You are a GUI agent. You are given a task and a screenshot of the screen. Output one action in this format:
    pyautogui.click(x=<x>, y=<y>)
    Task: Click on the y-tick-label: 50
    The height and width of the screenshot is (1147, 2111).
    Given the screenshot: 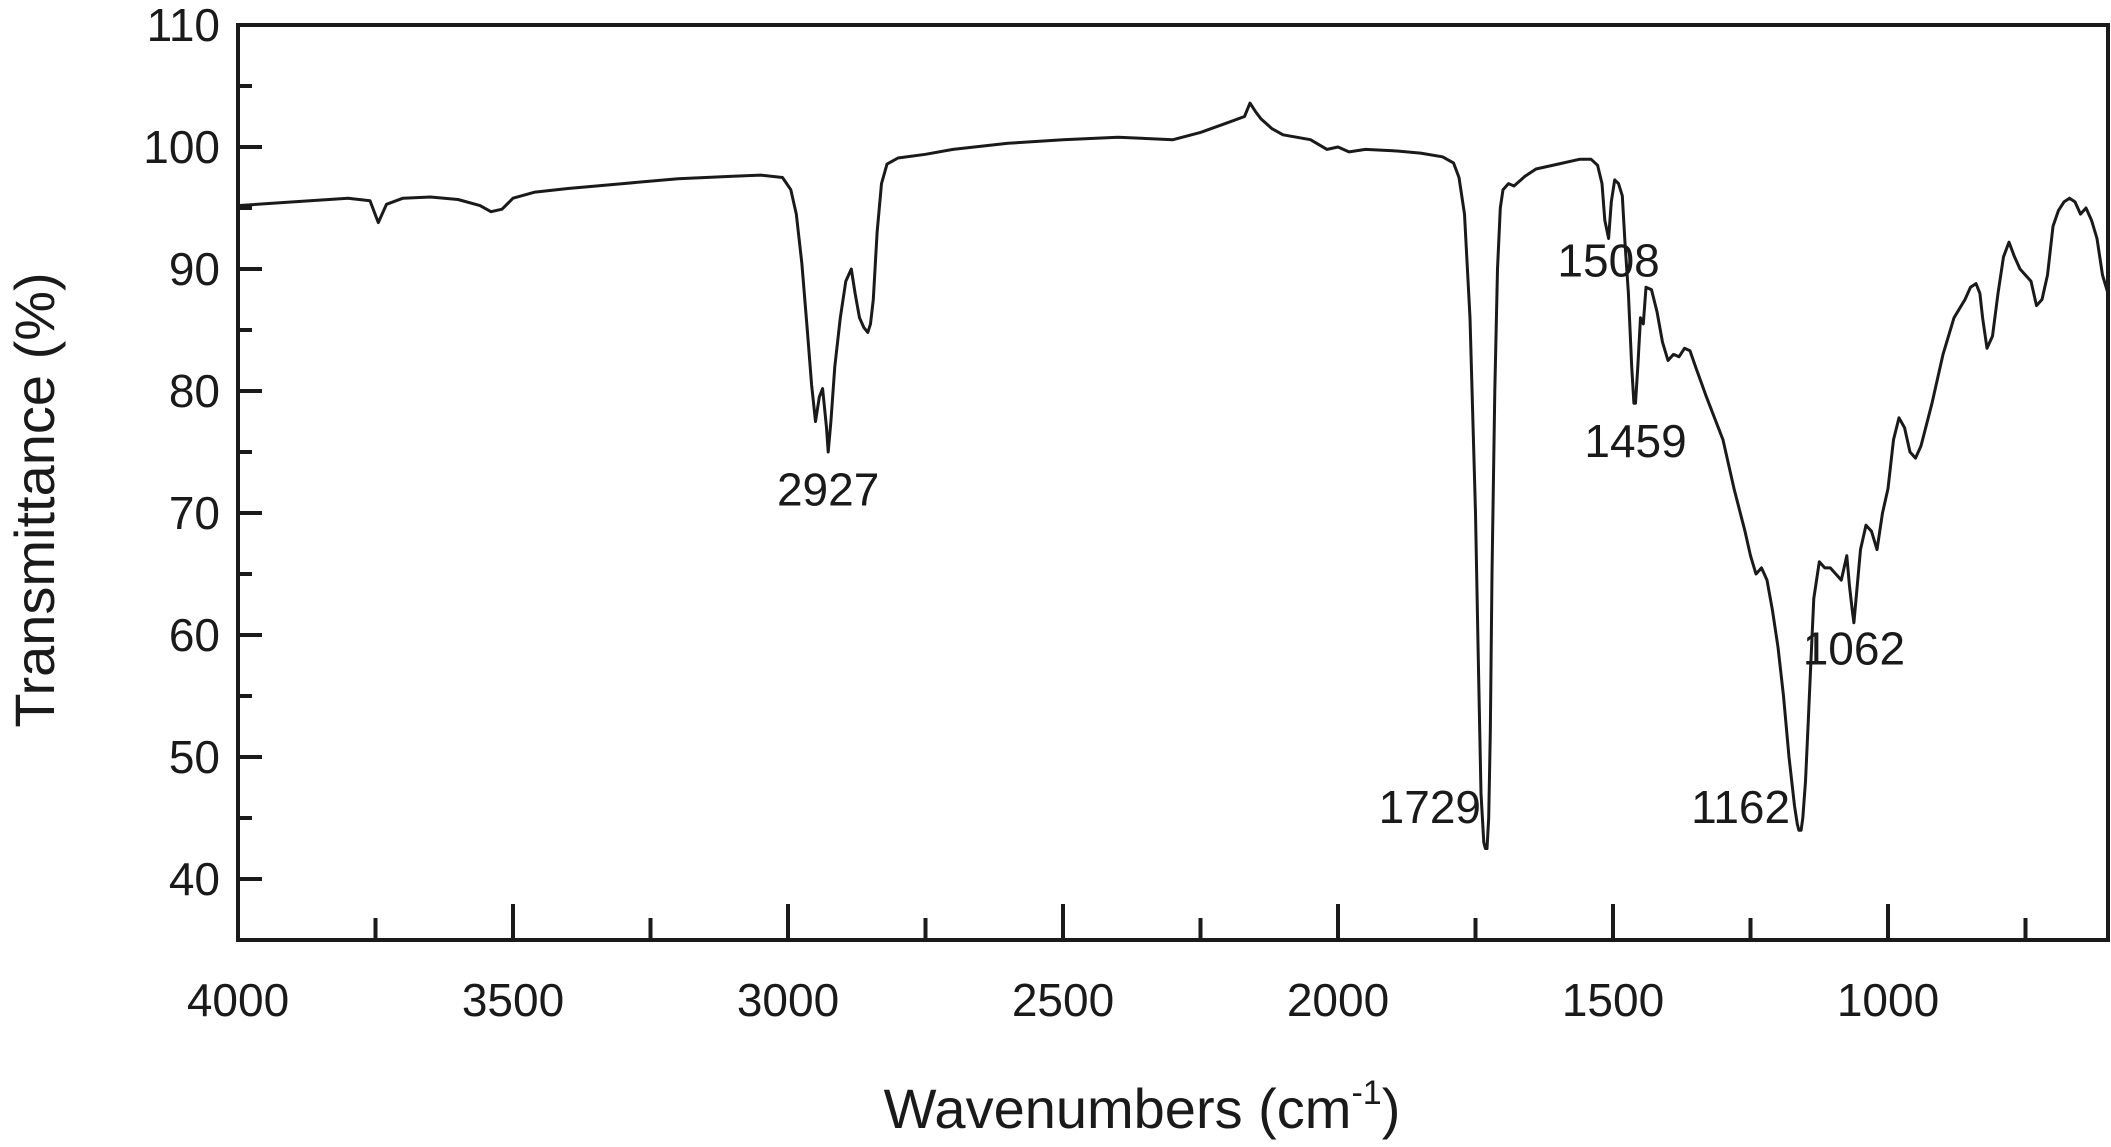 What is the action you would take?
    pyautogui.click(x=194, y=757)
    